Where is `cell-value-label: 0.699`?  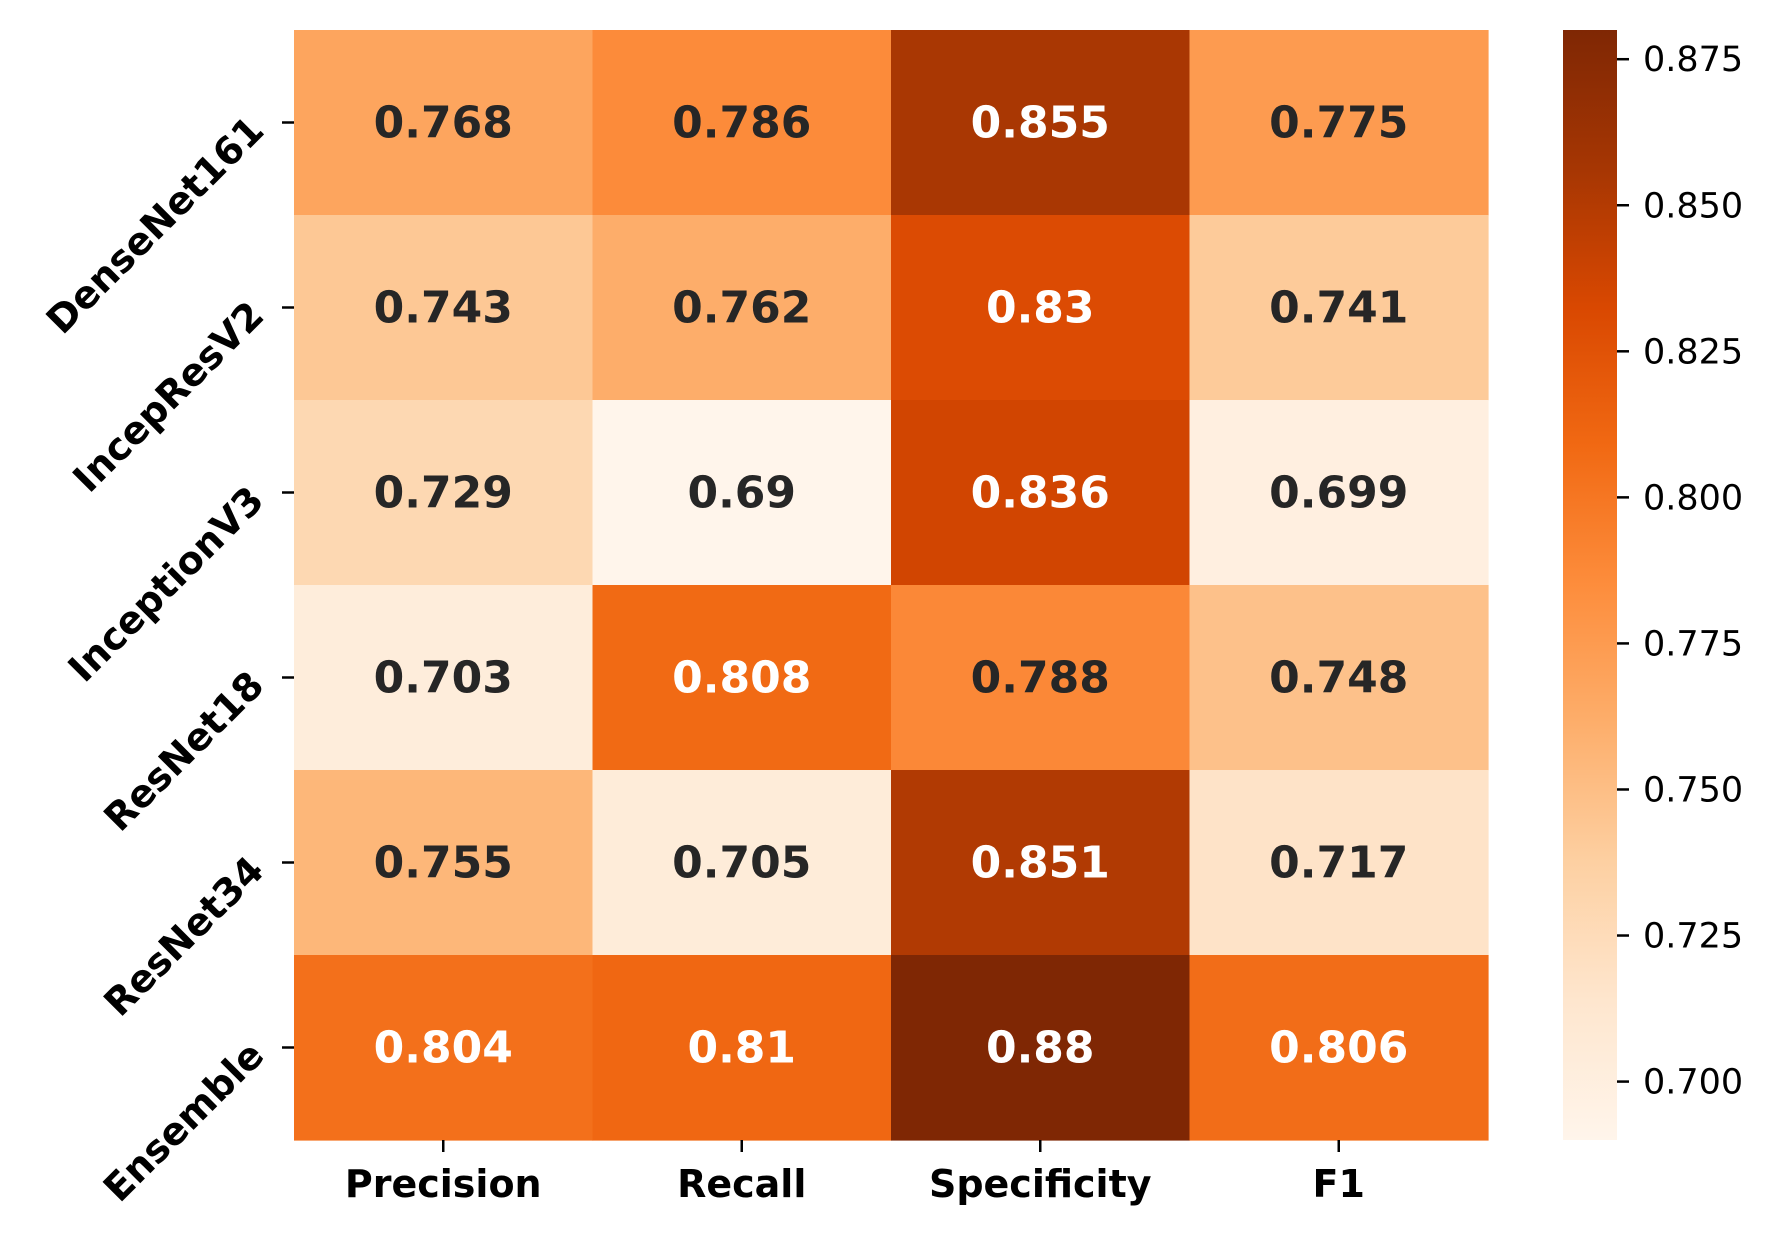 cell-value-label: 0.699 is located at coordinates (1338, 493).